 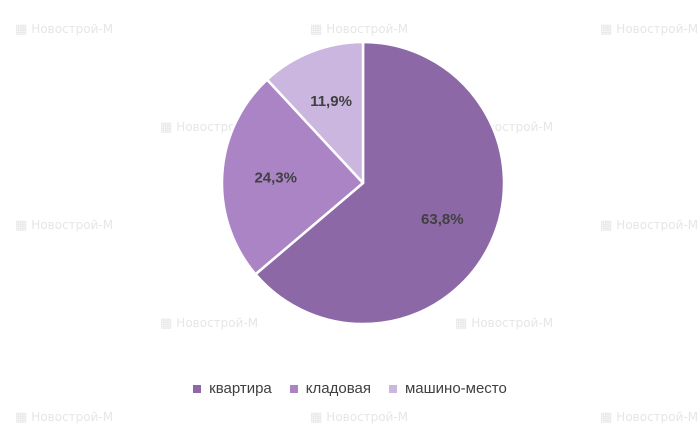 I want to click on legend: квартира кладовая машино-место, so click(x=350, y=388).